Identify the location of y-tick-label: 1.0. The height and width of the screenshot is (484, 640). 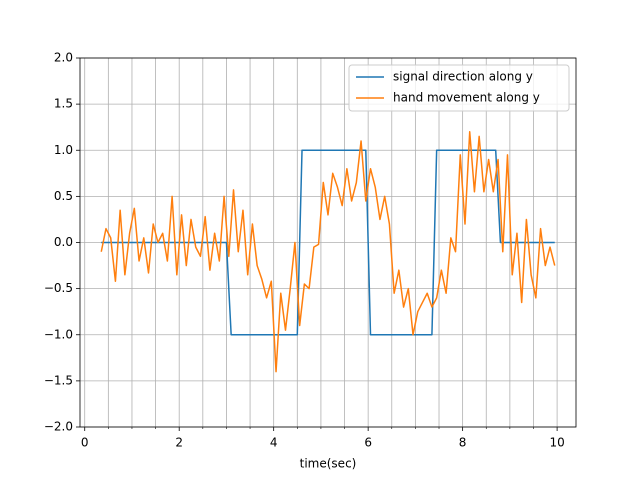
(63, 150).